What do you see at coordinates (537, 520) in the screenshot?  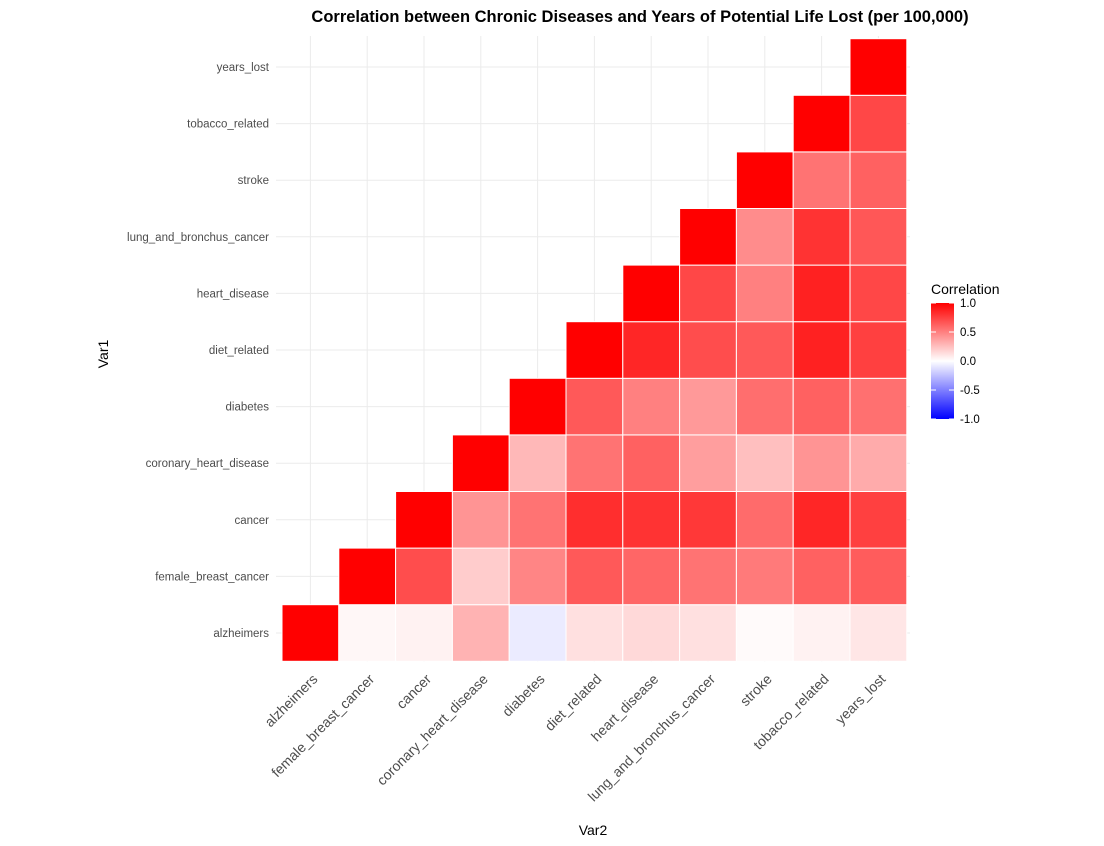 I see `heatmap-cell-cancer-diabetes` at bounding box center [537, 520].